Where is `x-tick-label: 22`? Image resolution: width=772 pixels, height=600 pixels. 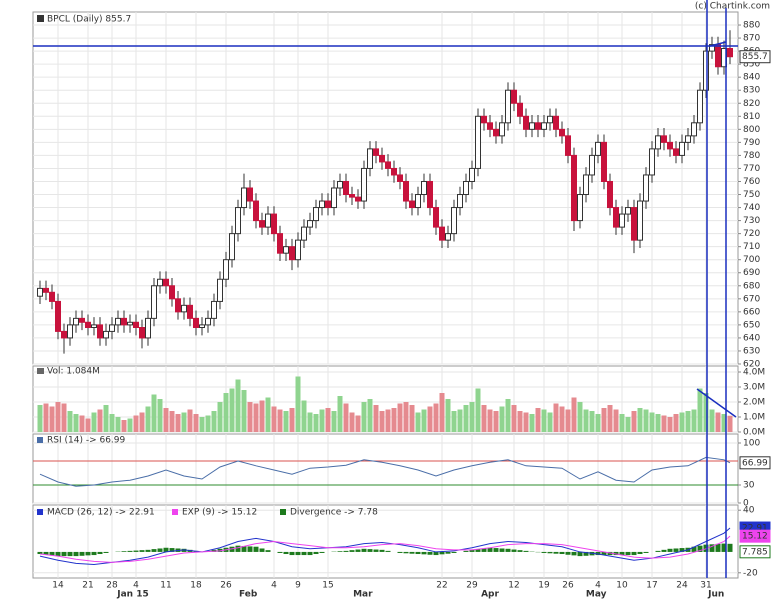 x-tick-label: 22 is located at coordinates (441, 586).